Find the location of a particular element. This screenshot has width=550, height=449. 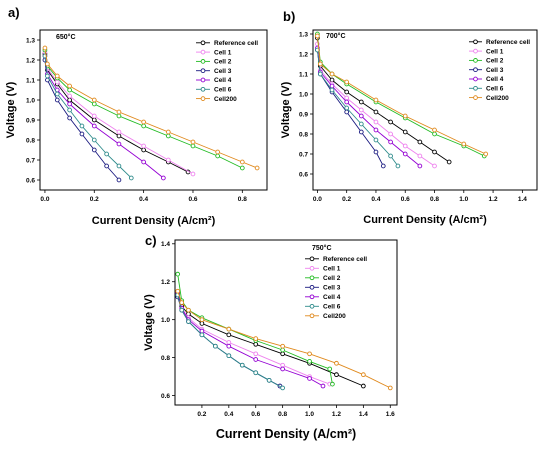

panel-letter: a) is located at coordinates (14, 12).